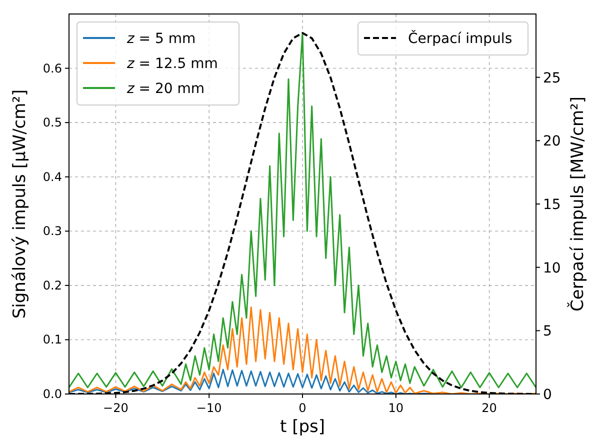 Image resolution: width=589 pixels, height=440 pixels. What do you see at coordinates (552, 142) in the screenshot?
I see `y2-tick-label: 20` at bounding box center [552, 142].